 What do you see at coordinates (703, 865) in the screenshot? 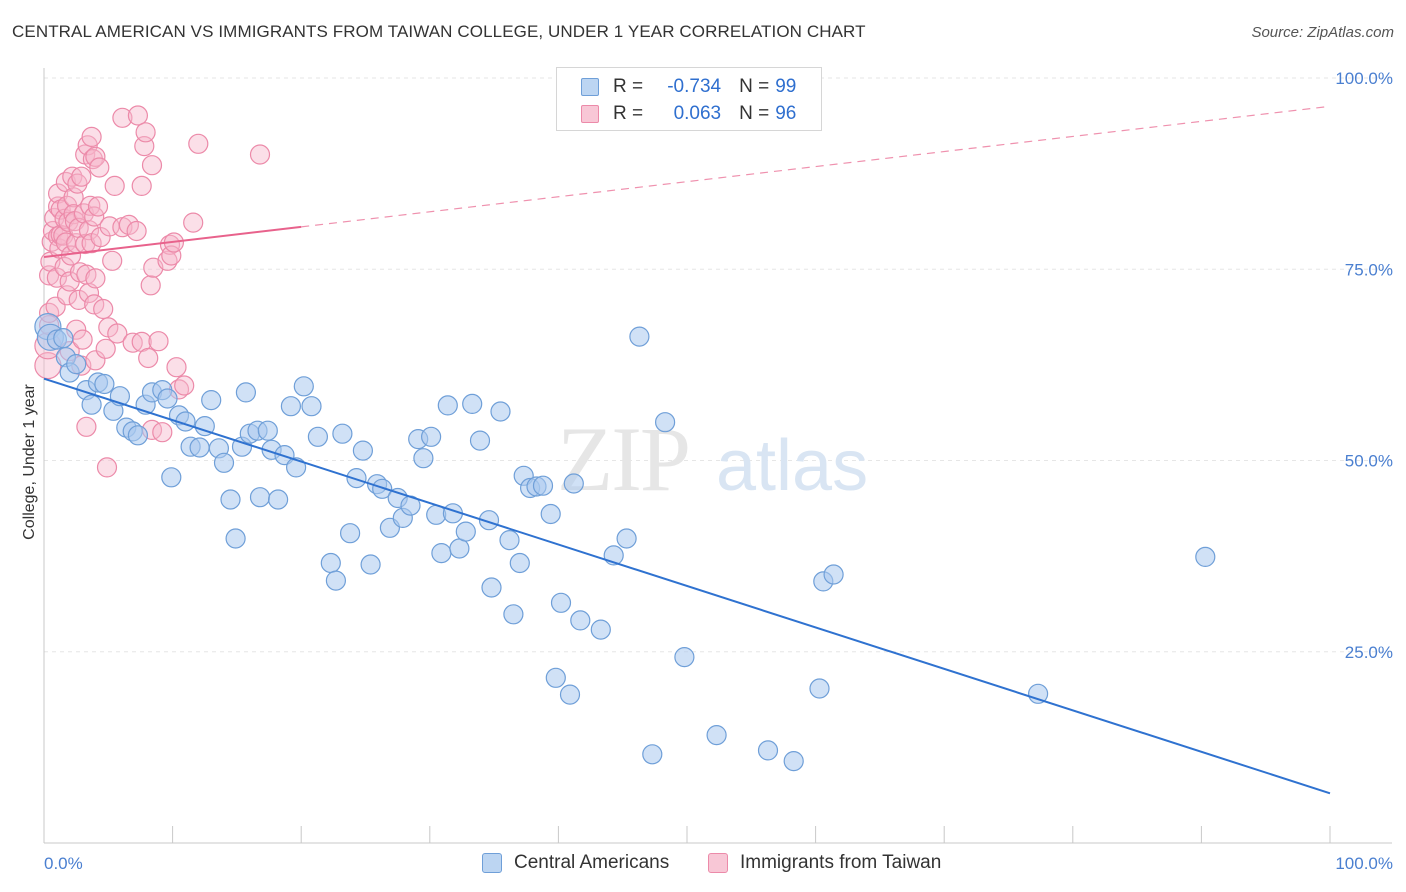
I see `series-legend: Central Americans Immigrants from Taiwan` at bounding box center [703, 865].